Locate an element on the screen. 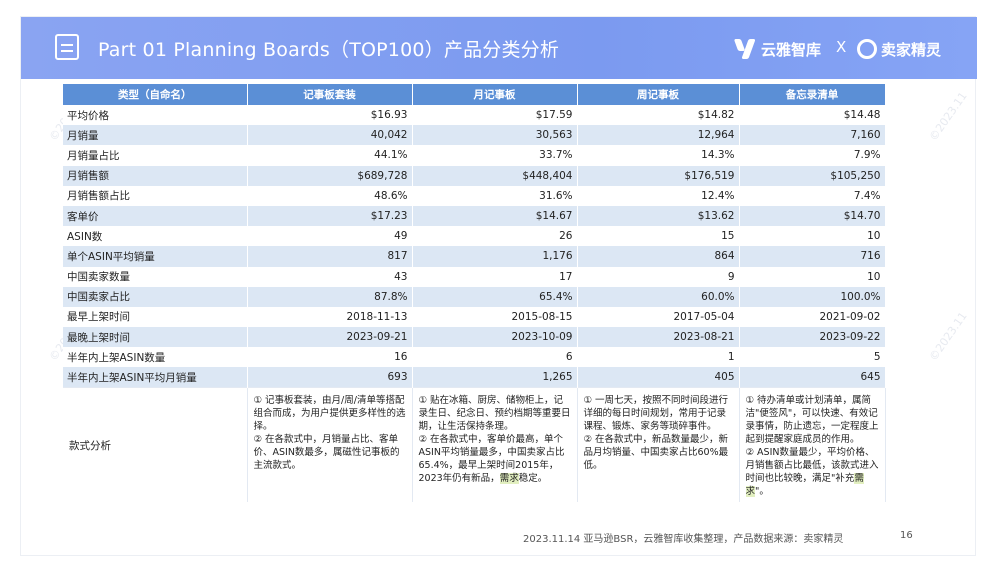 The width and height of the screenshot is (984, 563). table-cell: 87.8% is located at coordinates (330, 296).